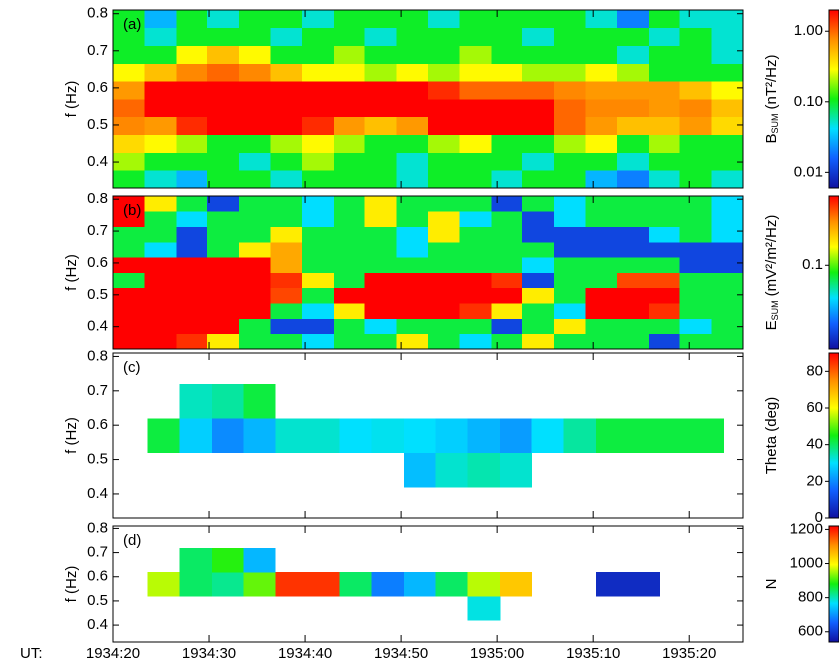 The image size is (839, 666). What do you see at coordinates (497, 653) in the screenshot?
I see `x-tick-label: 1935:00` at bounding box center [497, 653].